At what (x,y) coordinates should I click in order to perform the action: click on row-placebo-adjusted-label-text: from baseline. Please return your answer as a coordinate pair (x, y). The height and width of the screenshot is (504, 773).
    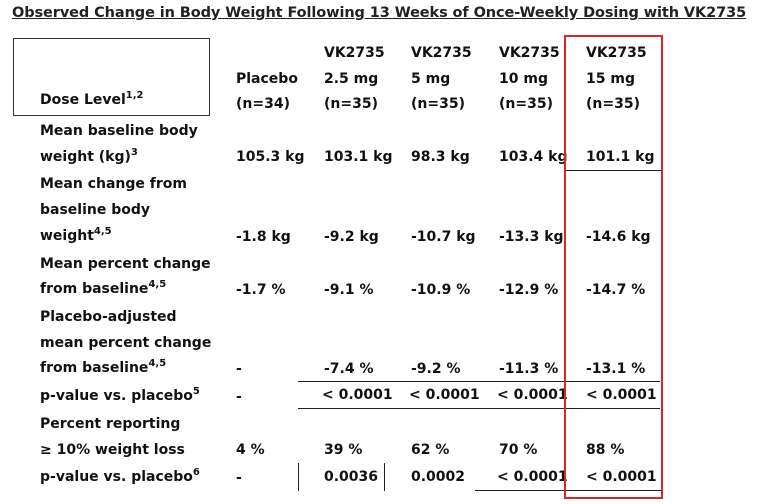
    Looking at the image, I should click on (94, 368).